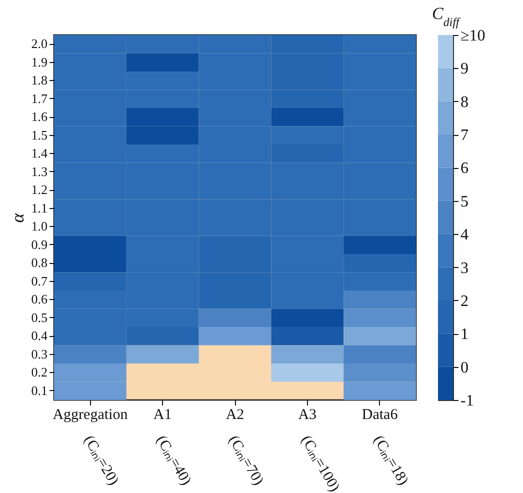 The height and width of the screenshot is (493, 523). What do you see at coordinates (39, 44) in the screenshot?
I see `y-tick-label: 2.0` at bounding box center [39, 44].